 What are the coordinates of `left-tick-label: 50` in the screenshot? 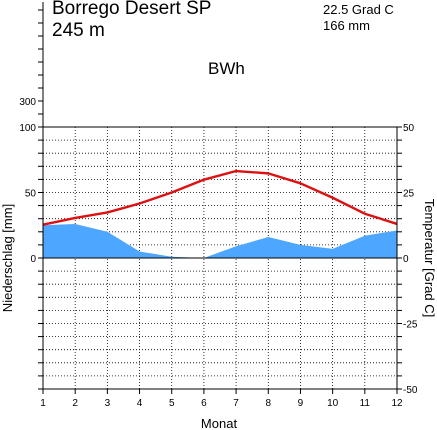 It's located at (31, 194).